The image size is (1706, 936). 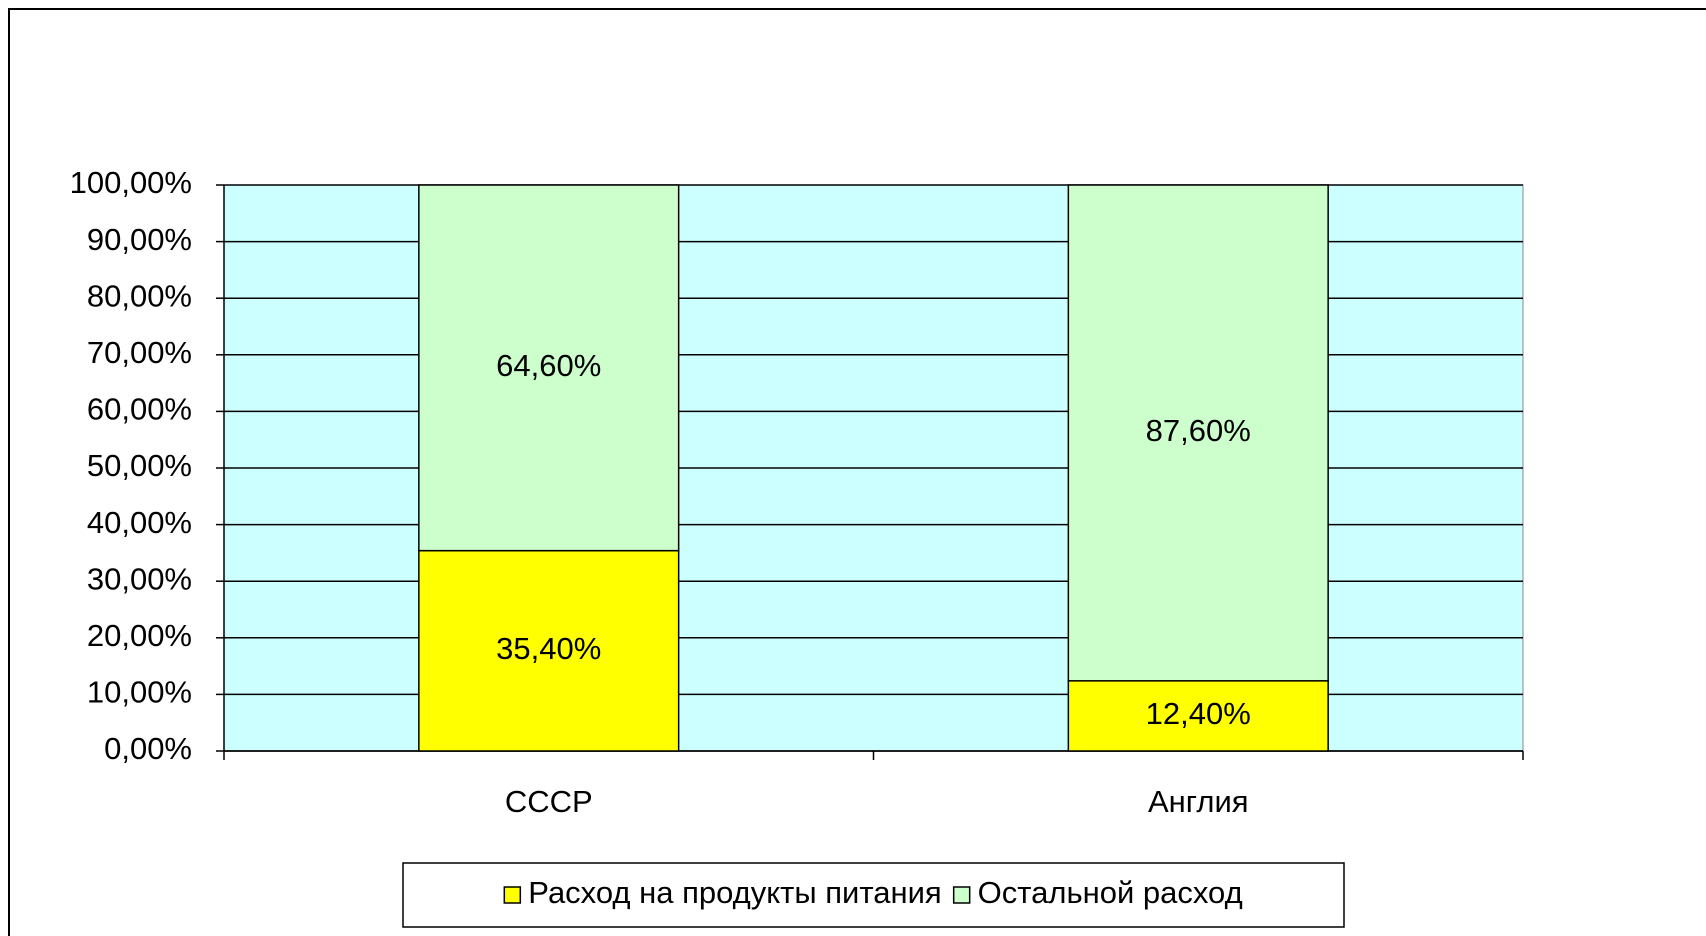 What do you see at coordinates (139, 578) in the screenshot?
I see `y-tick-label: 30,00%` at bounding box center [139, 578].